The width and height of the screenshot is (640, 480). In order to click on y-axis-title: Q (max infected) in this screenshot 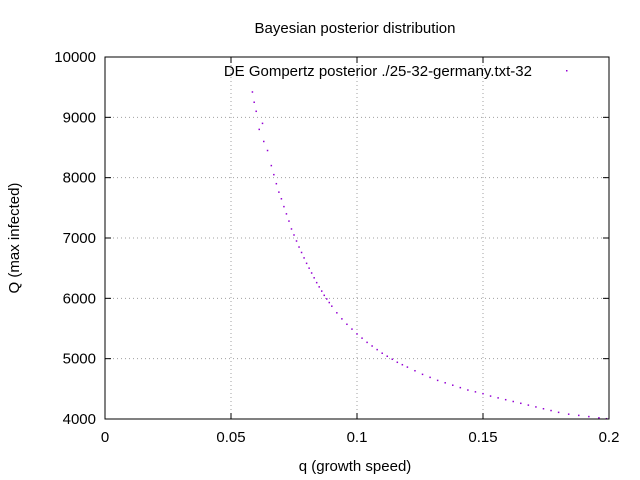, I will do `click(14, 238)`.